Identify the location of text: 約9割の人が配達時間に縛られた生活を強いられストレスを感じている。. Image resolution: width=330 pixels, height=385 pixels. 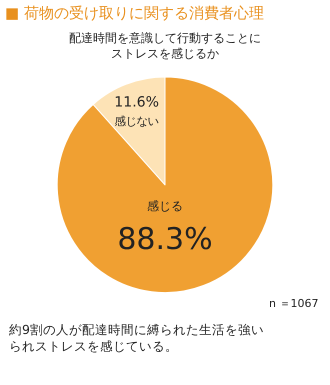
(136, 338).